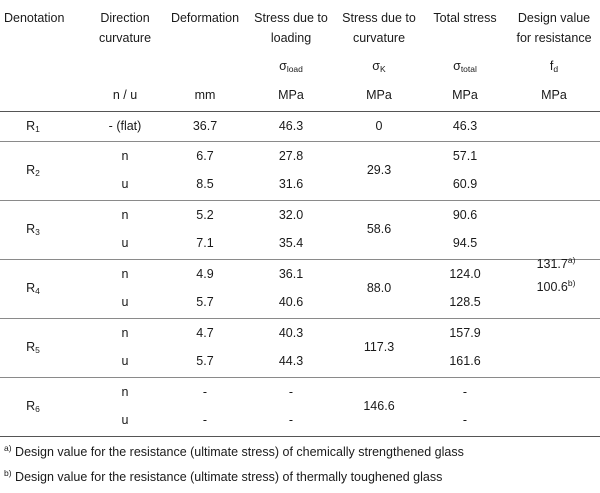 This screenshot has width=600, height=493. What do you see at coordinates (379, 406) in the screenshot?
I see `row-r6-stress-curvature: 146.6` at bounding box center [379, 406].